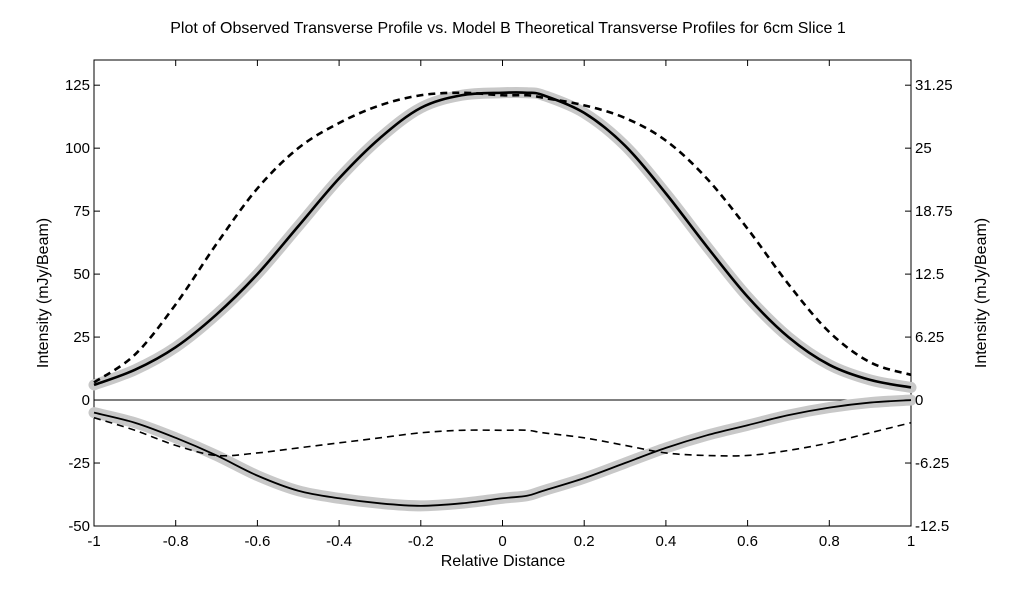  I want to click on x-tick-label: 0.2, so click(584, 541).